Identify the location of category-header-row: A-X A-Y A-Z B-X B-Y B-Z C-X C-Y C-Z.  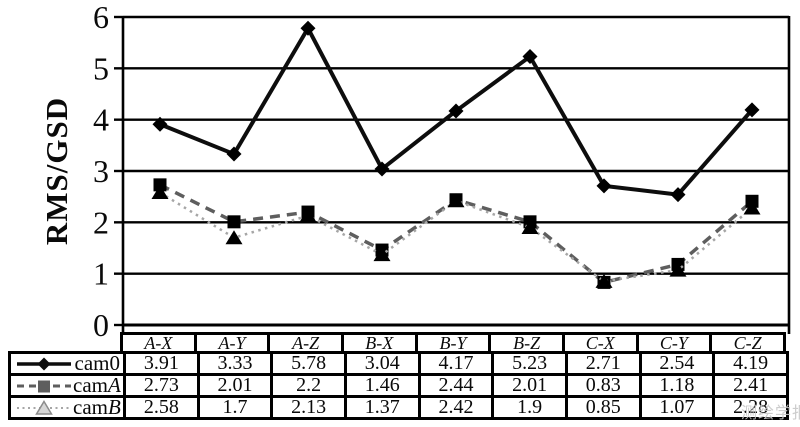
(453, 343).